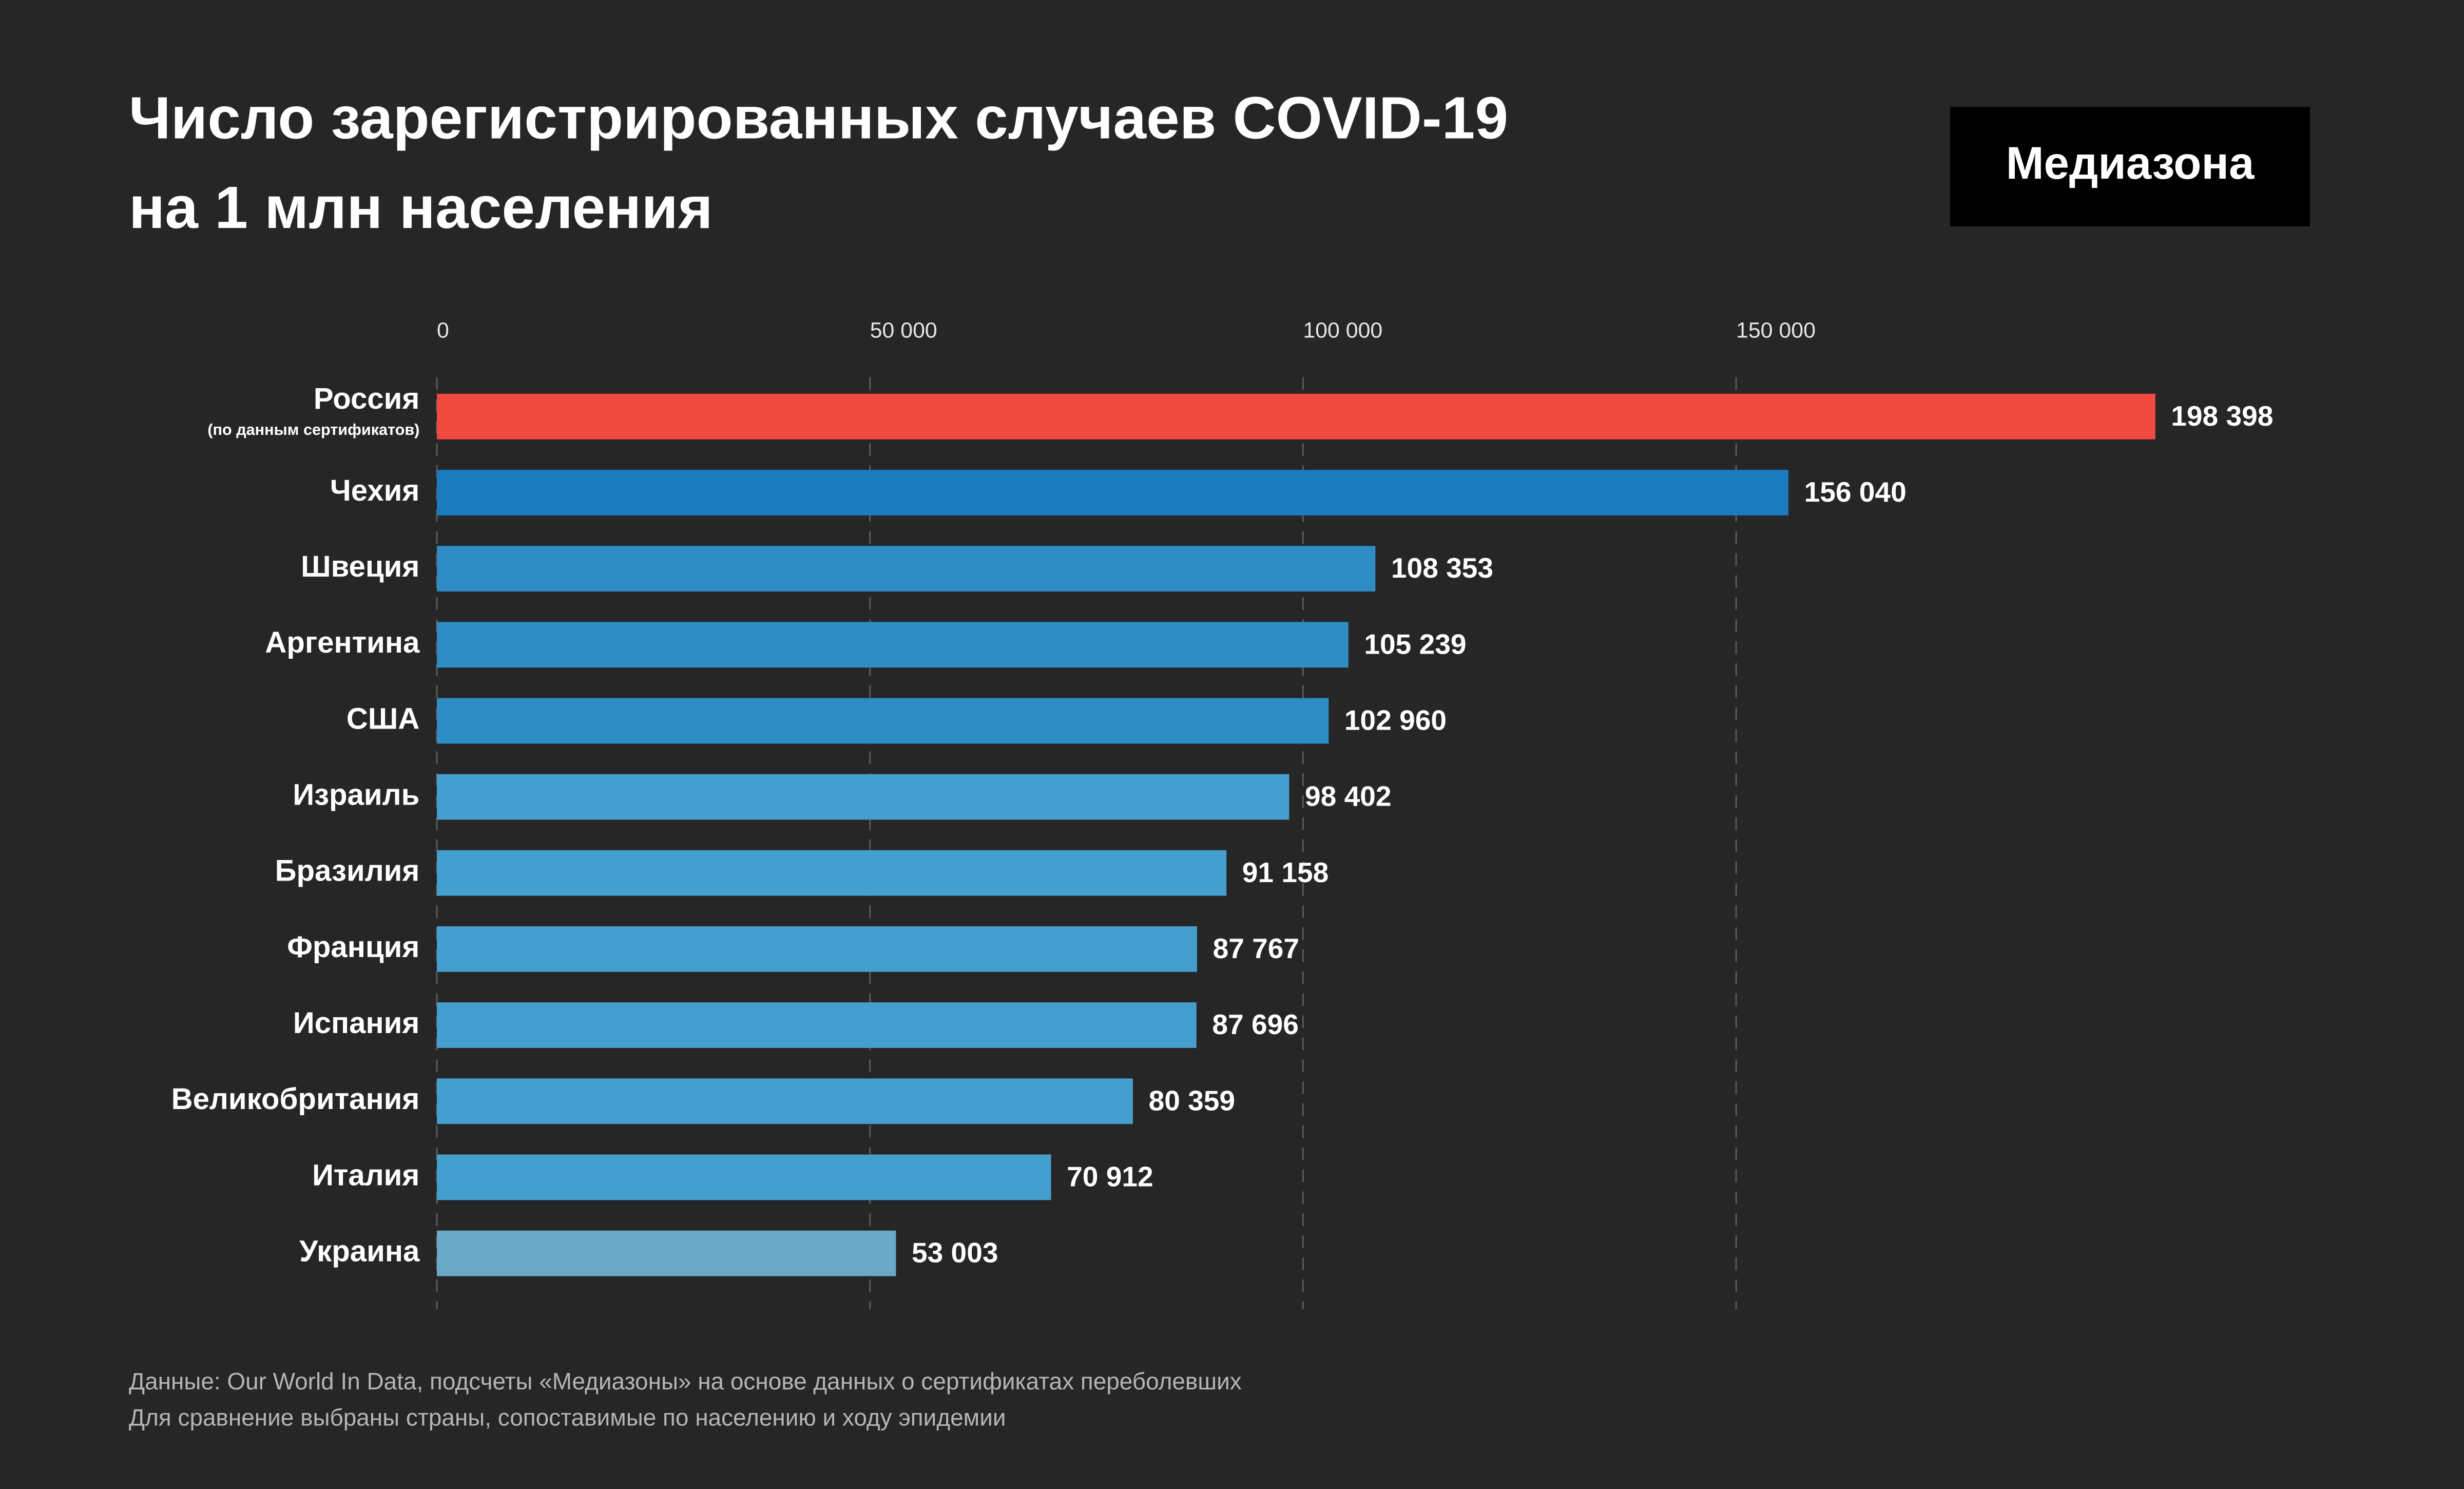 The width and height of the screenshot is (2464, 1489). Describe the element at coordinates (955, 1253) in the screenshot. I see `value-label: 53 003` at that location.